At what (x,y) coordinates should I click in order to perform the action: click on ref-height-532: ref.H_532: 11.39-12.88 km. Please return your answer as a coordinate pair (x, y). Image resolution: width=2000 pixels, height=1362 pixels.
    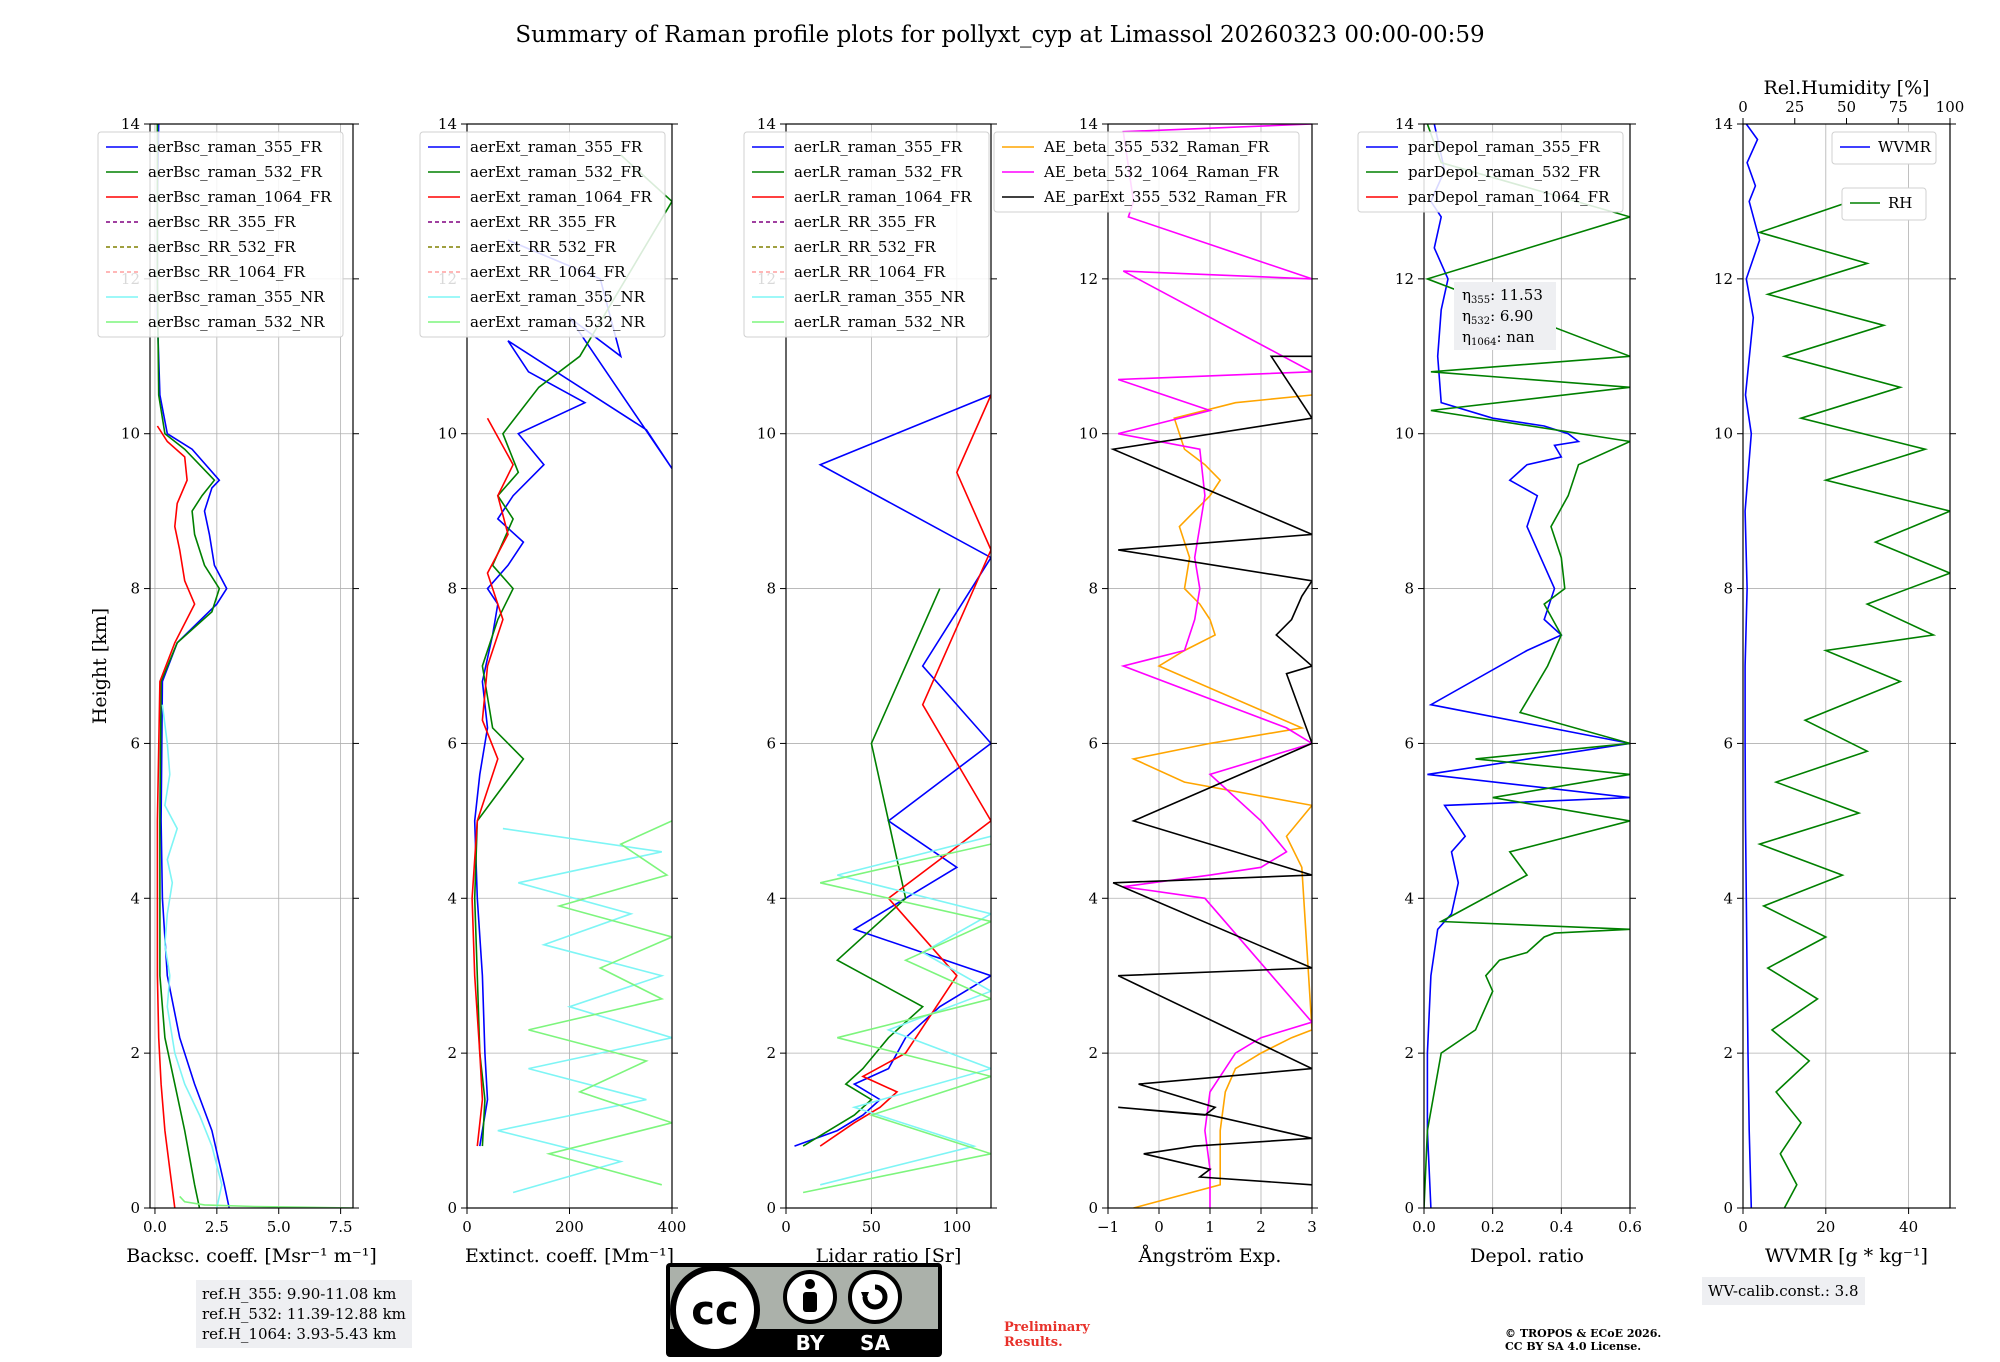
    Looking at the image, I should click on (304, 1314).